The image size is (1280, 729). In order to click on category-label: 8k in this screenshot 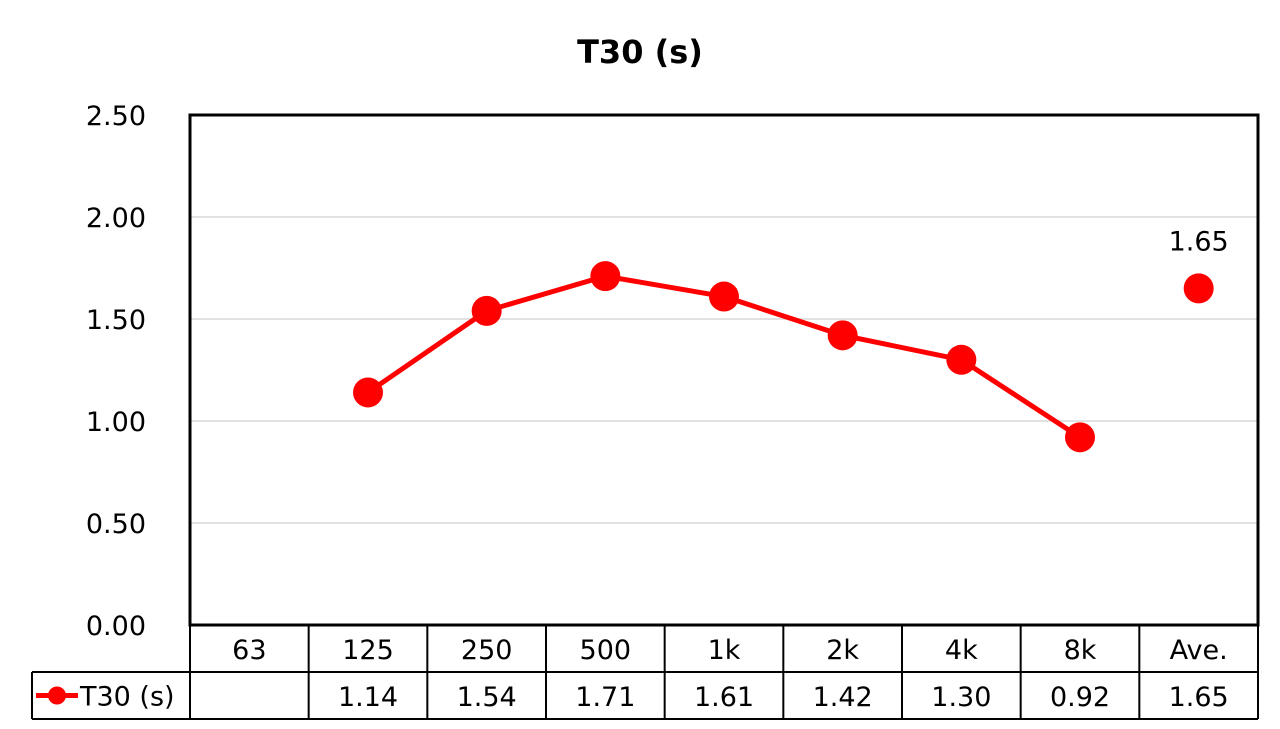, I will do `click(1080, 650)`.